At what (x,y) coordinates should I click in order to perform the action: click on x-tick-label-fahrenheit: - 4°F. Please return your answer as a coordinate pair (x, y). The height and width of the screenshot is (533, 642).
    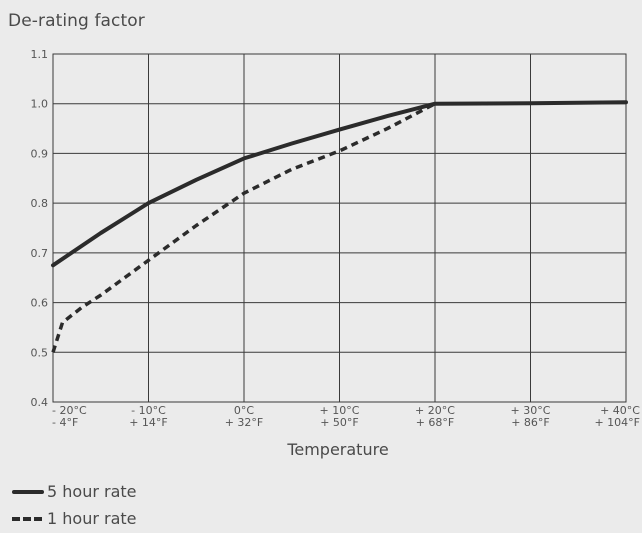
    Looking at the image, I should click on (65, 422).